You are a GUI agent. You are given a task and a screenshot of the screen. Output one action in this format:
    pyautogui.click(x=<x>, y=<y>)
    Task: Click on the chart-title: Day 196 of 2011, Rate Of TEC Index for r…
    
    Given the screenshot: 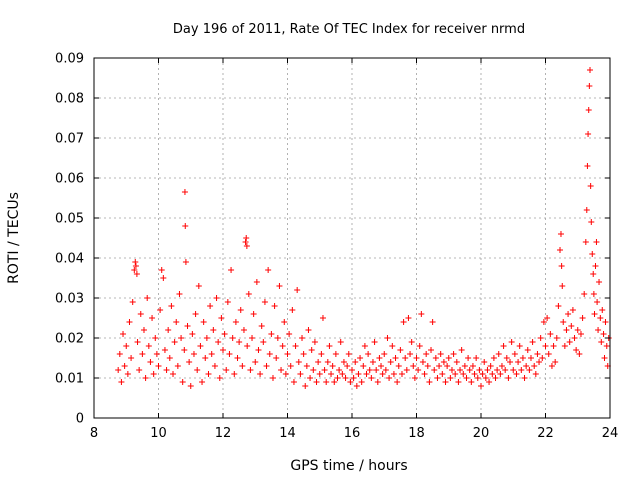 What is the action you would take?
    pyautogui.click(x=349, y=29)
    